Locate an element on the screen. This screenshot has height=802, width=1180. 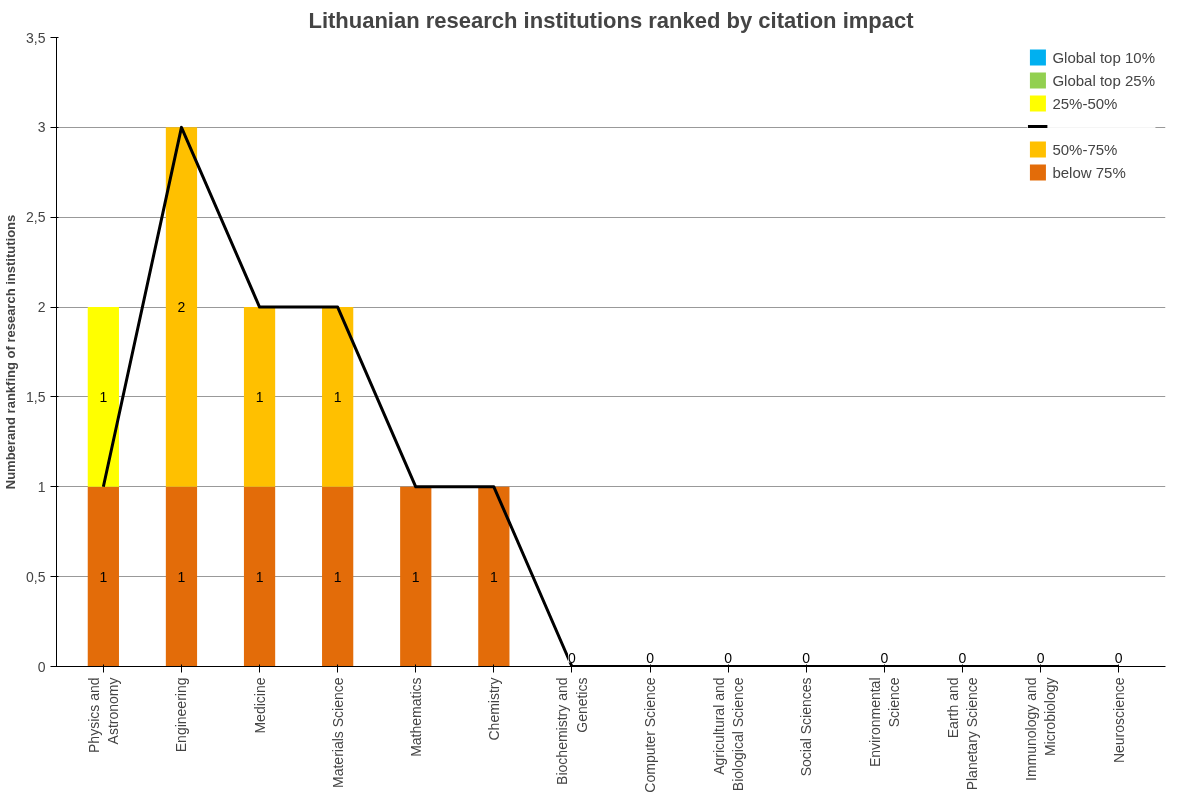
legend-label: 25%-50% is located at coordinates (1085, 103).